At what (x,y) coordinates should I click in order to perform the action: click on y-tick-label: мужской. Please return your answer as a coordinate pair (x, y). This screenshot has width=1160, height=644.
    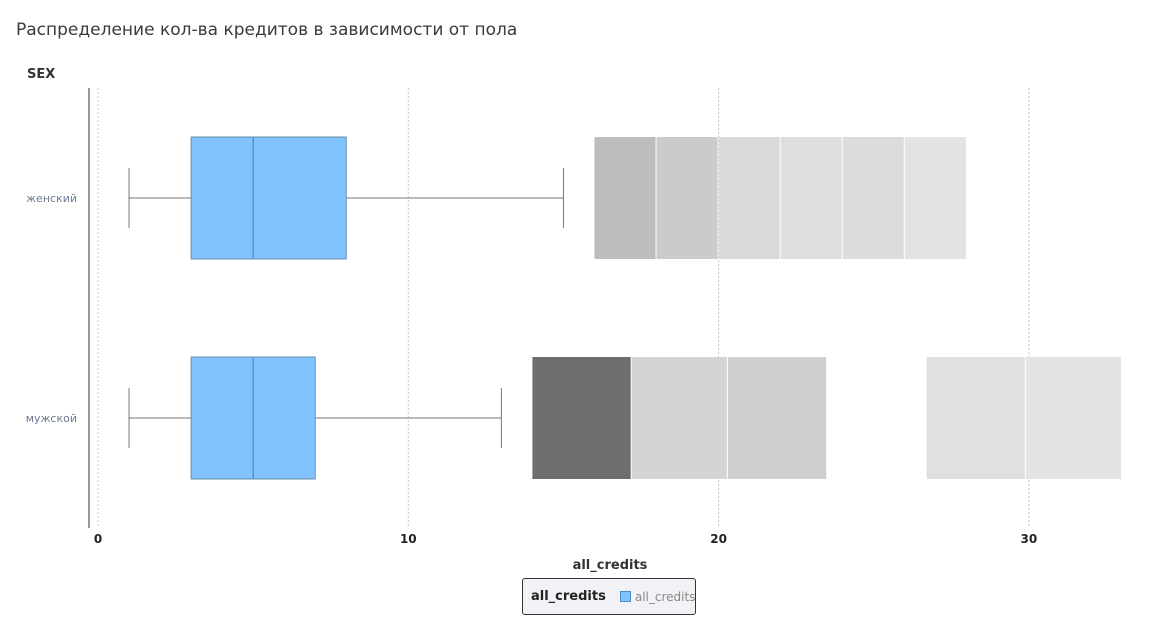
    Looking at the image, I should click on (51, 418).